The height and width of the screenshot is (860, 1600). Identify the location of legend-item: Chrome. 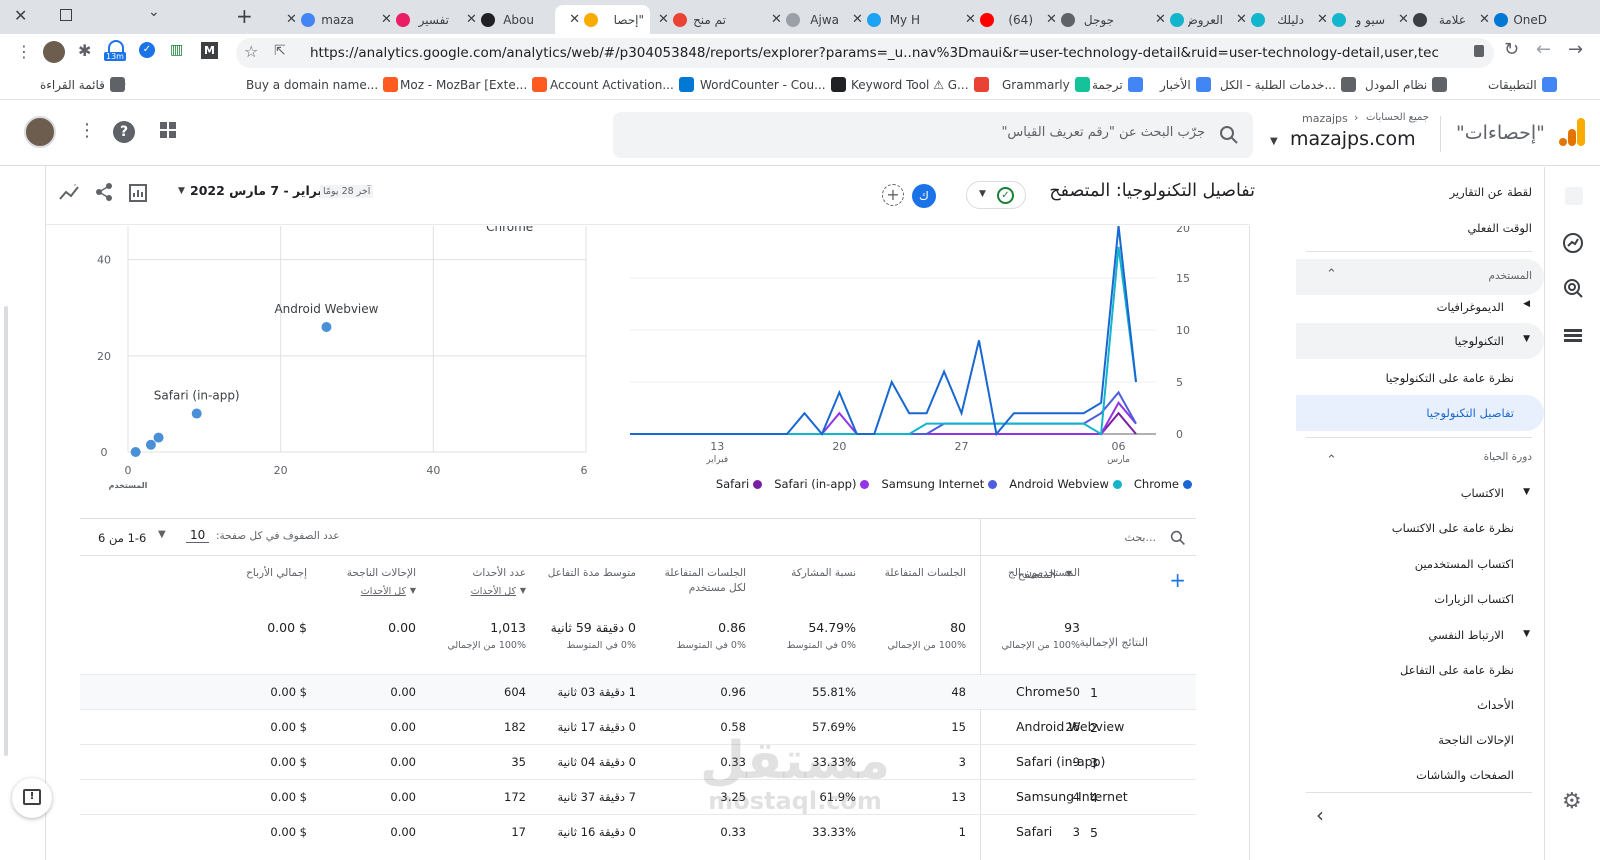
(1163, 484).